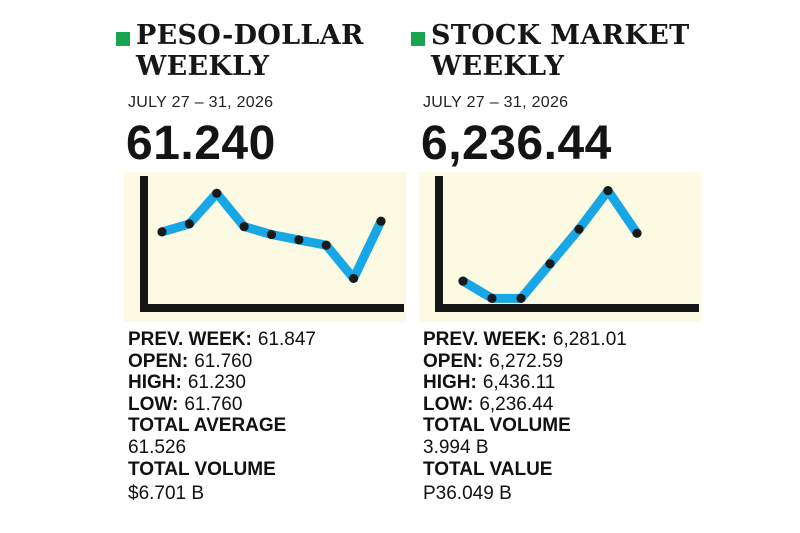 This screenshot has height=533, width=800. I want to click on total-average-value-row: 61.526, so click(222, 448).